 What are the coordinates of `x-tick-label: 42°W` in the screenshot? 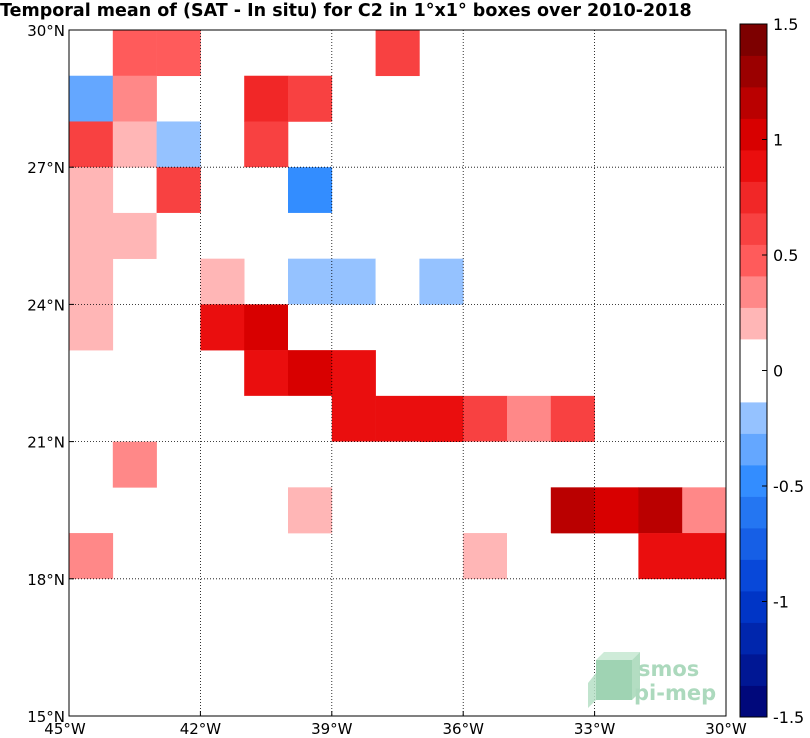 It's located at (201, 729).